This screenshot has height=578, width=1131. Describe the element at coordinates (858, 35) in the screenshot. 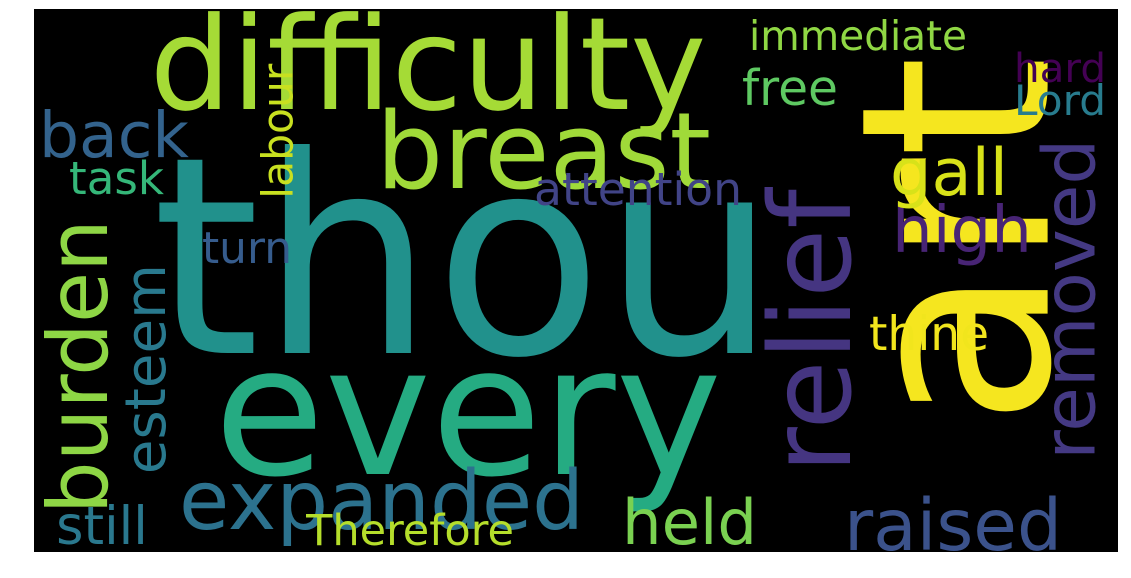

I see `word-immediate: immediate` at that location.